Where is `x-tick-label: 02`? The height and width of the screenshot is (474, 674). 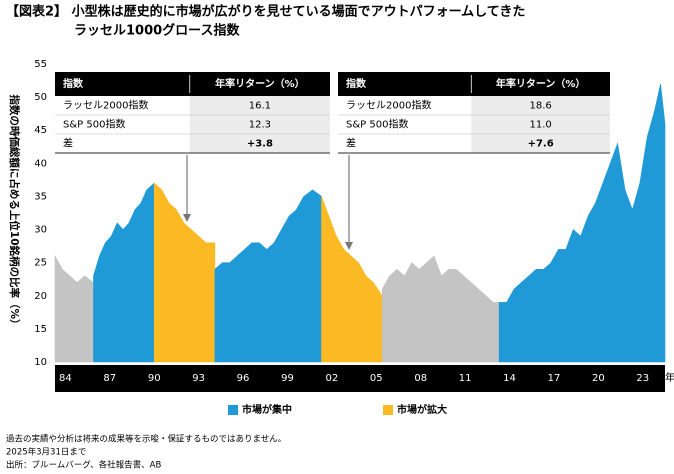 x-tick-label: 02 is located at coordinates (332, 378).